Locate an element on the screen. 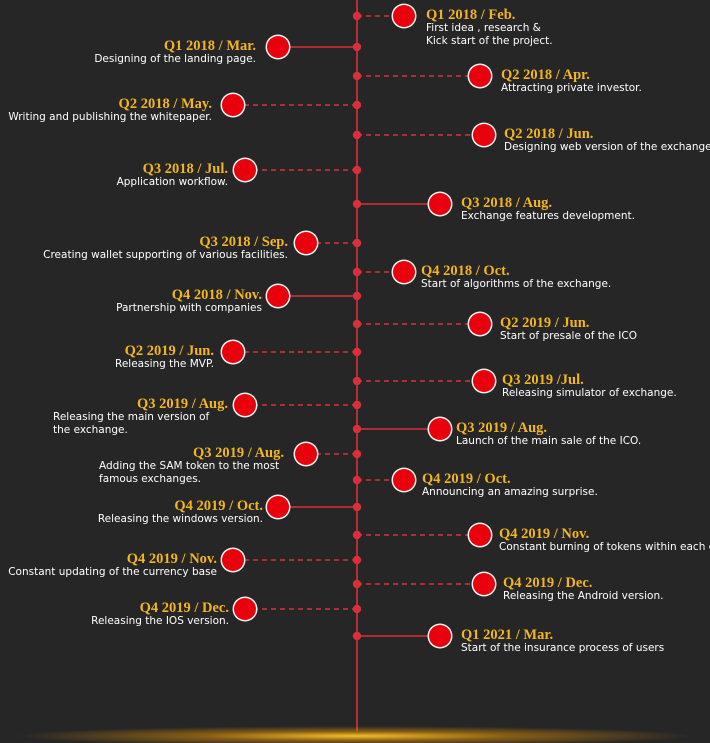 The image size is (710, 743). milestone-description: Start of presale of the ICO is located at coordinates (568, 336).